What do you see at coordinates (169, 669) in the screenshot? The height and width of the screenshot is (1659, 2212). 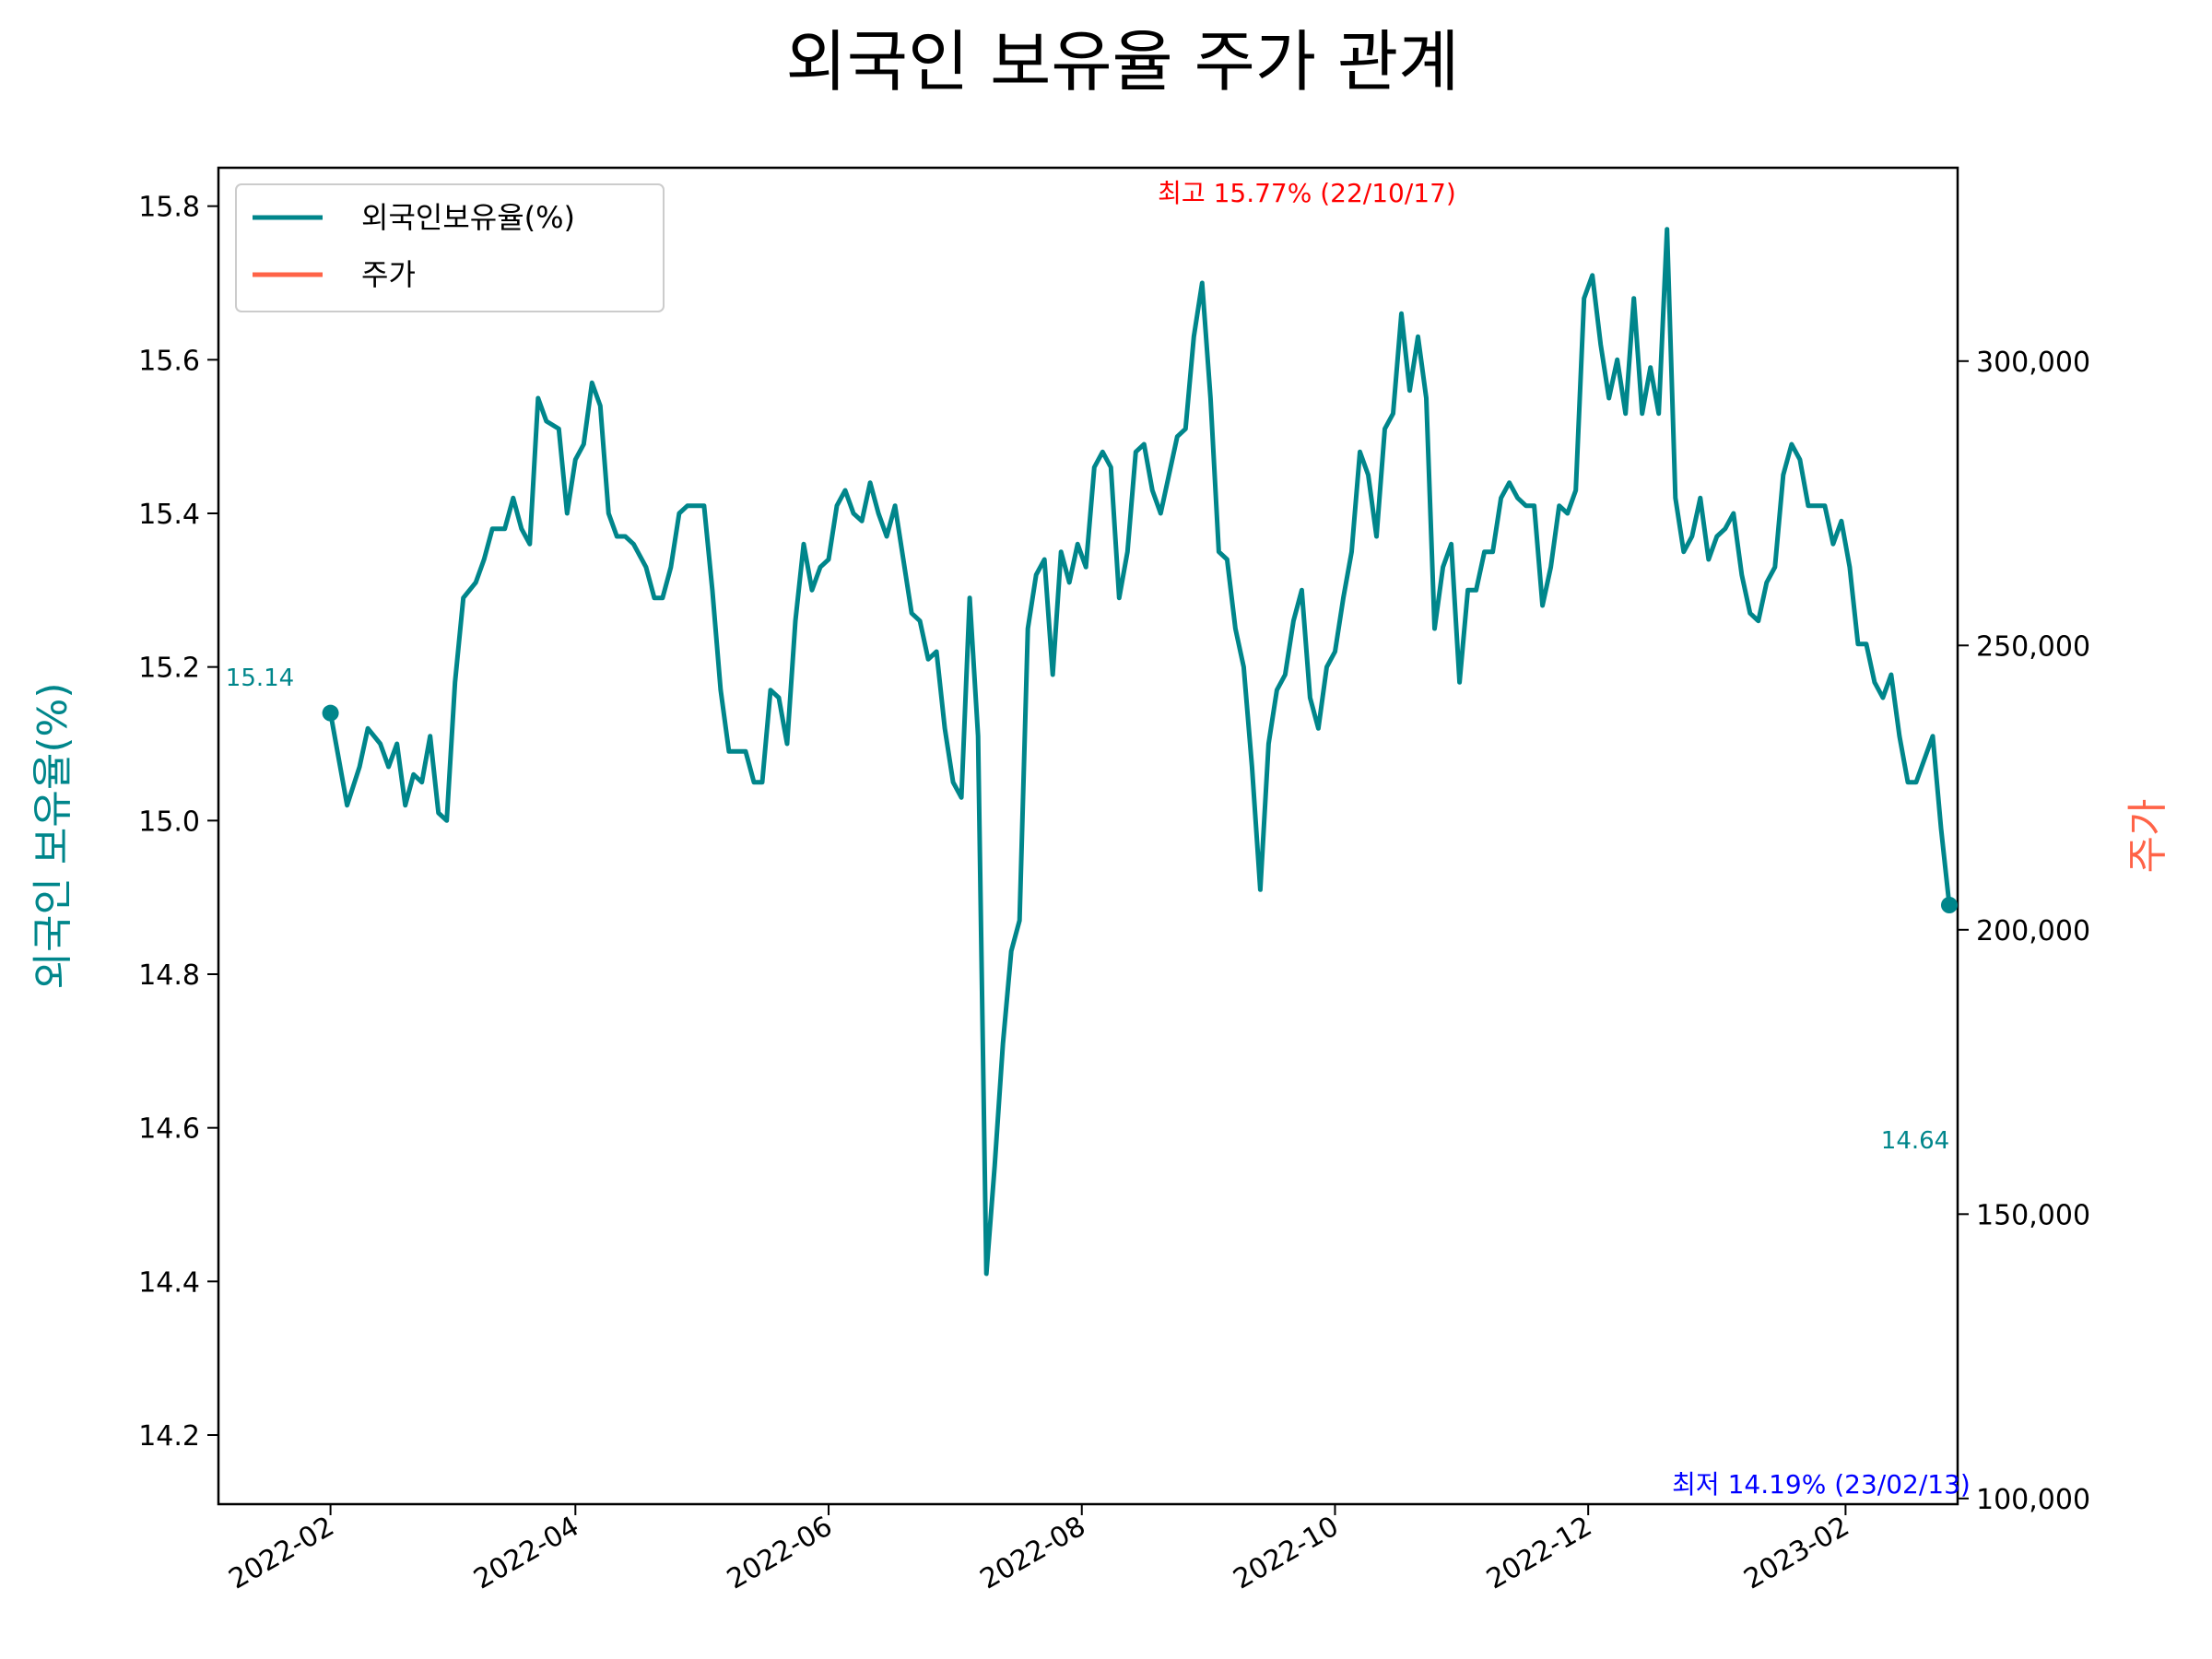 I see `y-left-tick-label: 15.2` at bounding box center [169, 669].